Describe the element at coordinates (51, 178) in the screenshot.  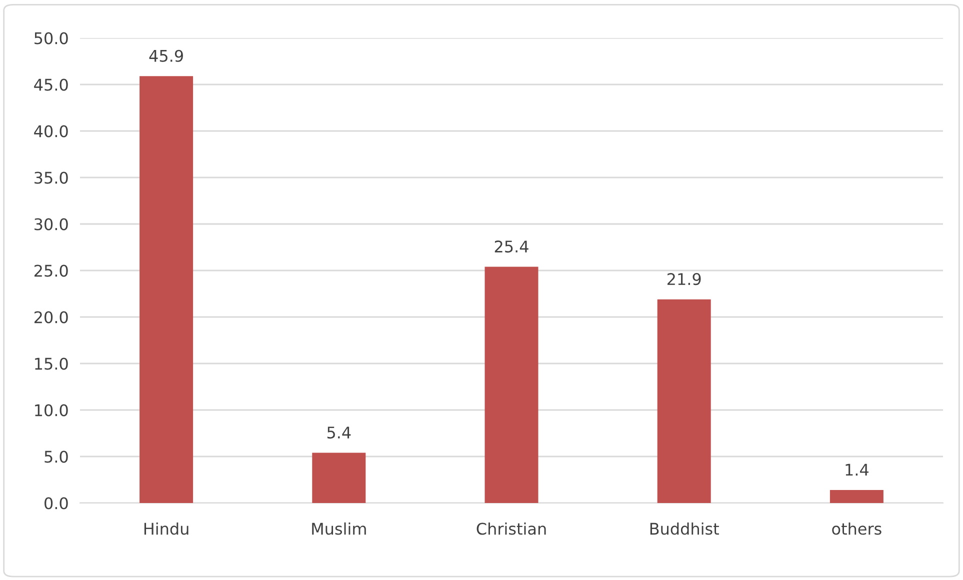
I see `y-tick-label: 35.0` at that location.